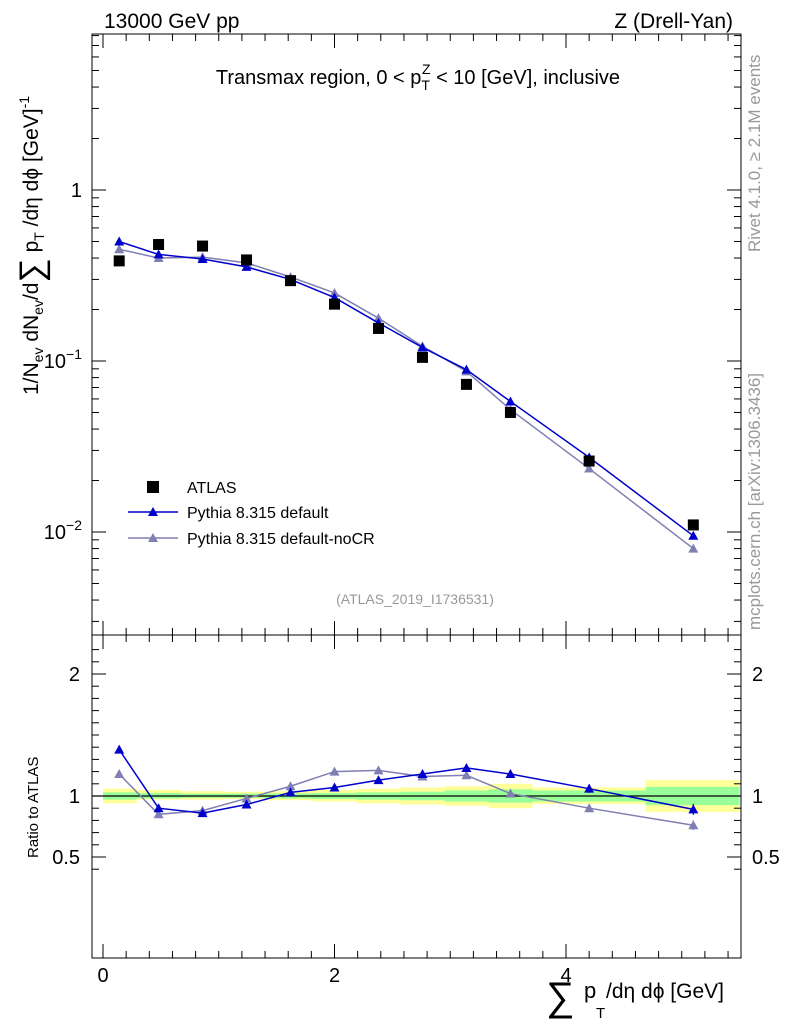  I want to click on y-tick-label: 1, so click(76, 191).